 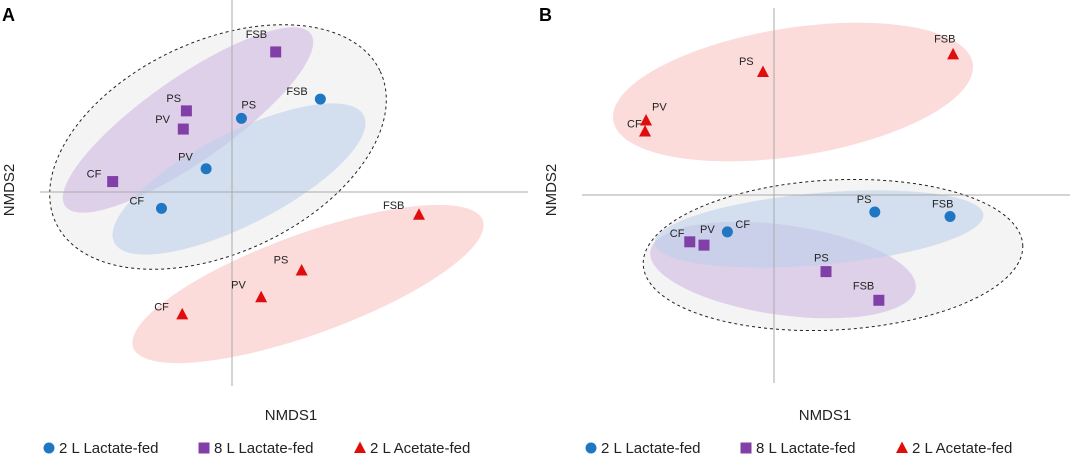 What do you see at coordinates (962, 448) in the screenshot?
I see `panel-b-legend-2-l-acetate-fed-label: 2 L Acetate-fed` at bounding box center [962, 448].